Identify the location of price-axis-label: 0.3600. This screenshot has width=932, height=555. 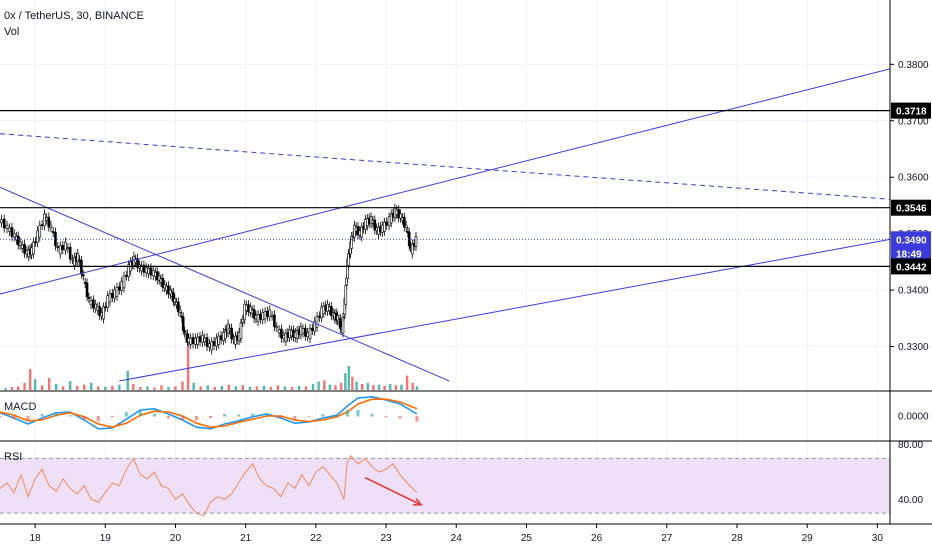
(913, 178).